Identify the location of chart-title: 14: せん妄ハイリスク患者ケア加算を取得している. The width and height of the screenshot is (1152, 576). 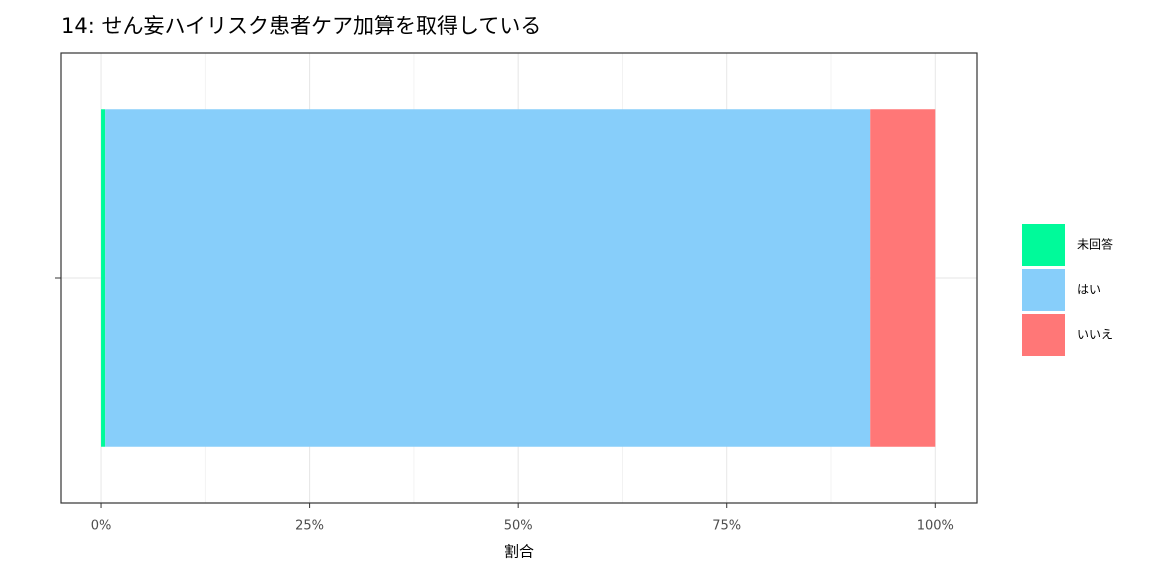
(301, 26).